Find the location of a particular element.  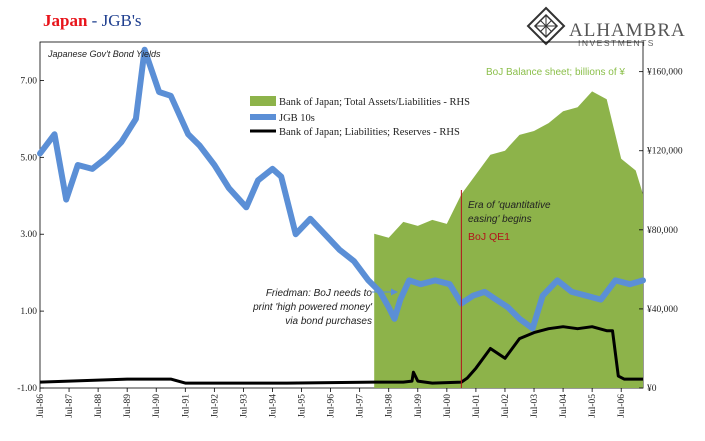

x-tick-label: Jul-04 is located at coordinates (564, 406).